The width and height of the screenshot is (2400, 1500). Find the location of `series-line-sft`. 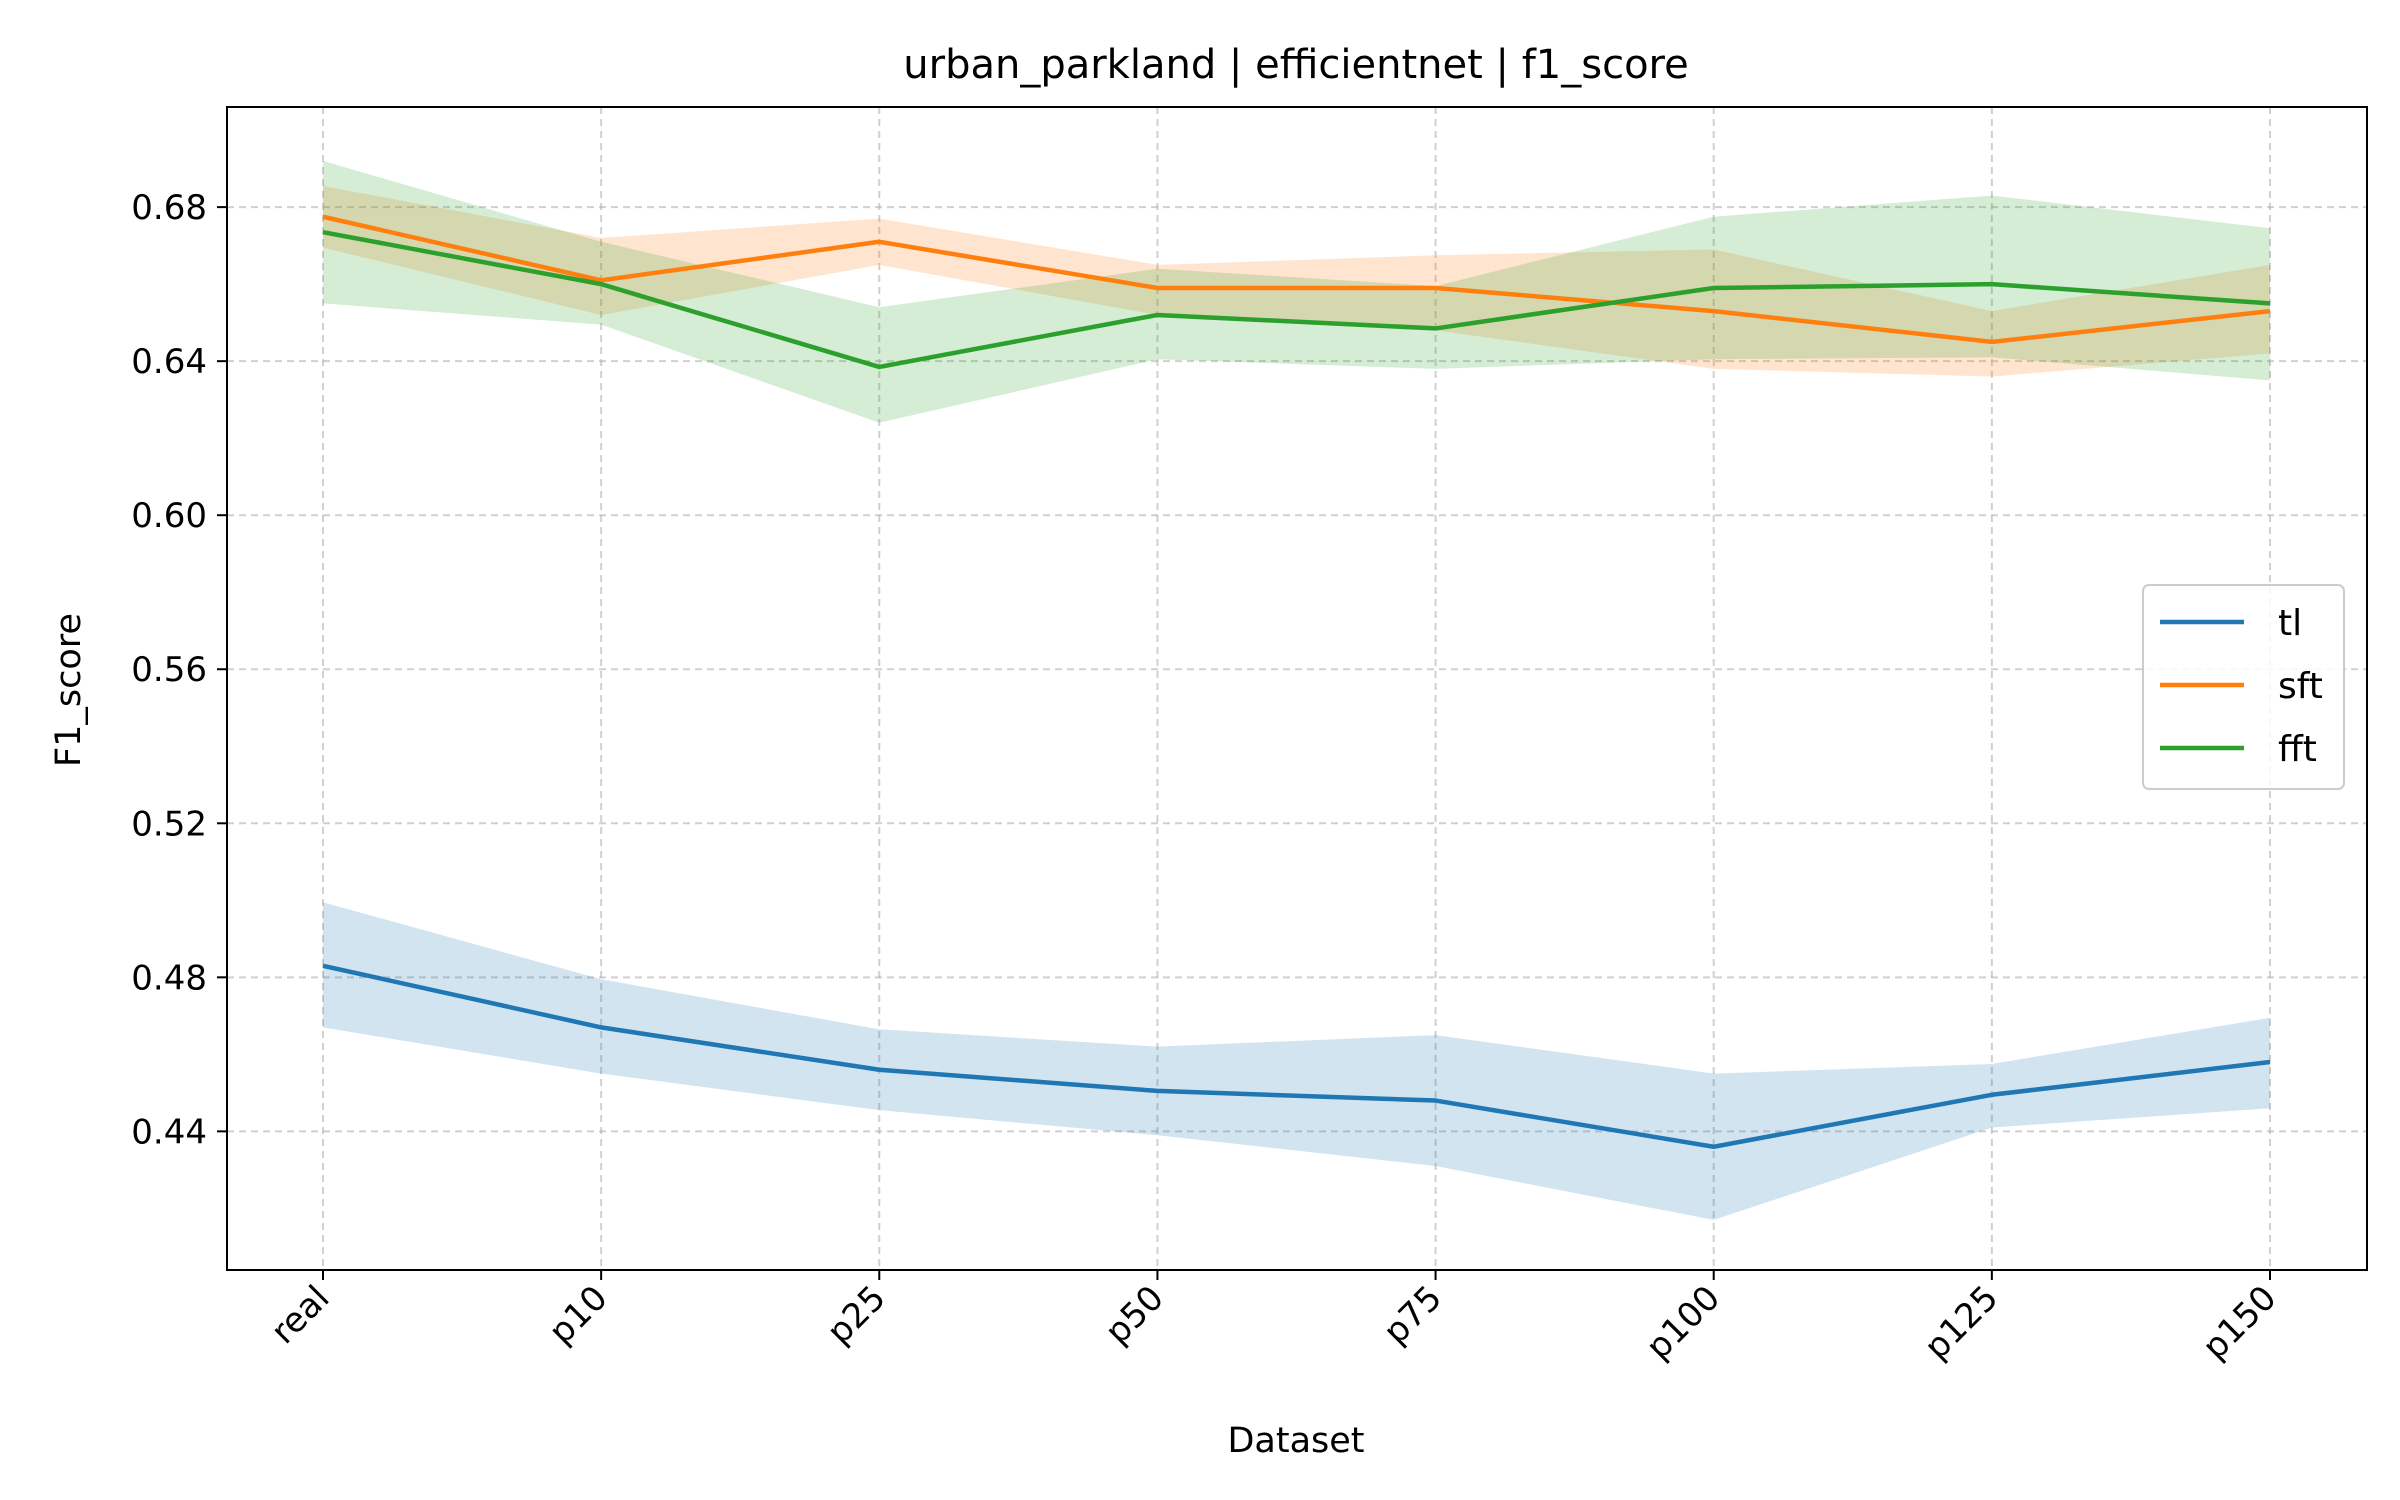

series-line-sft is located at coordinates (1296, 279).